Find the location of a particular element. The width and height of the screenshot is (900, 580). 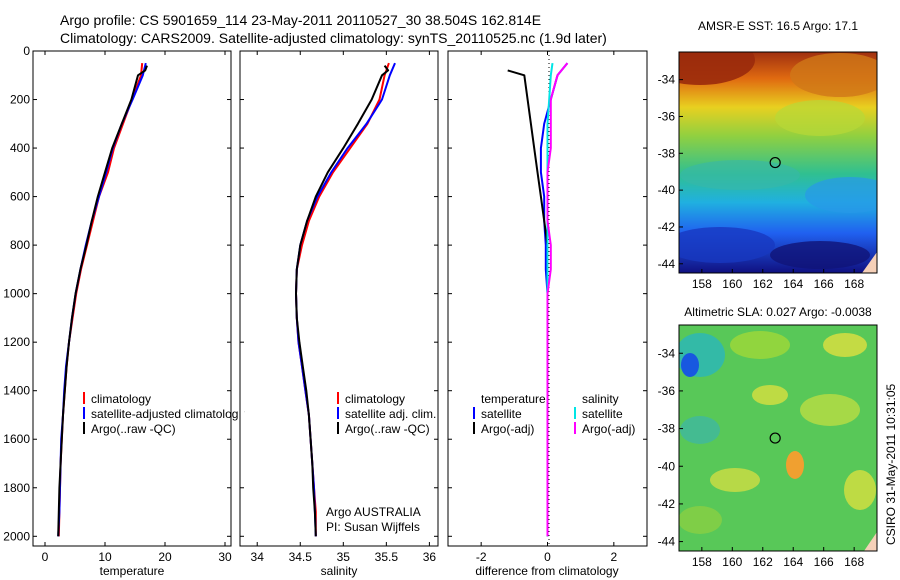

y-tick-label: 0 is located at coordinates (26, 51).